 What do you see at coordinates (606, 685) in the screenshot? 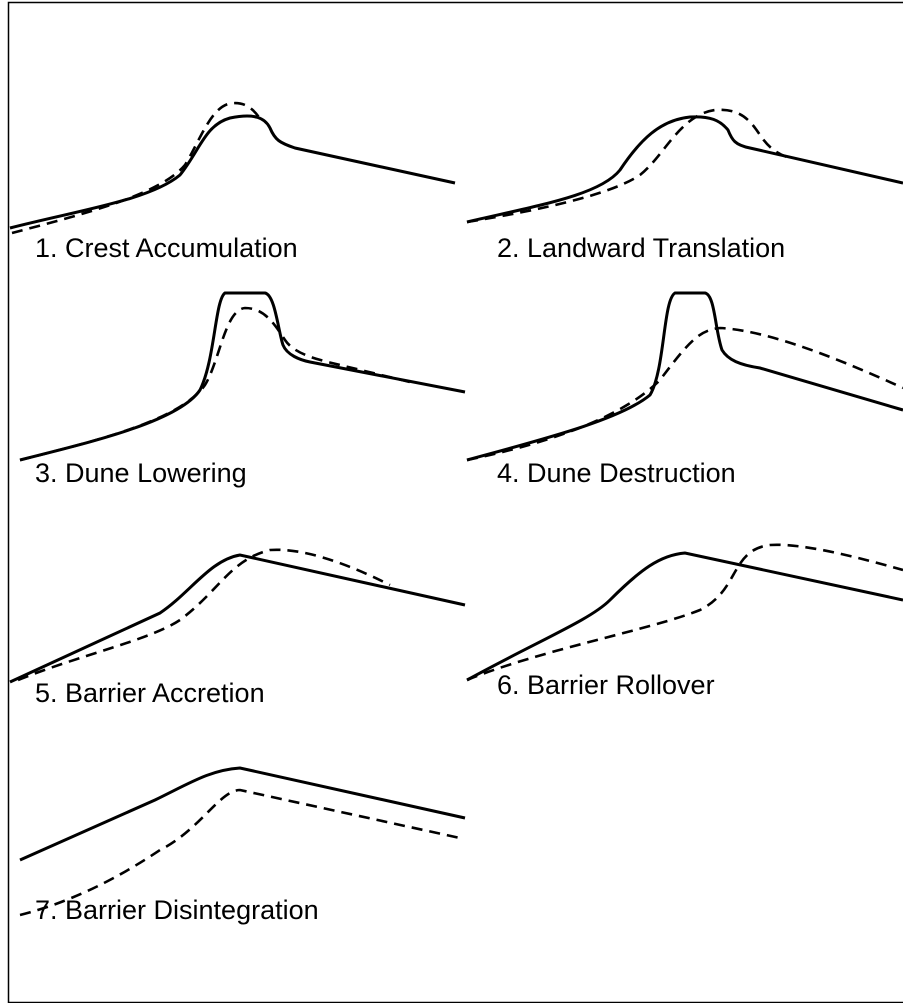
I see `panel-label: 6. Barrier Rollover` at bounding box center [606, 685].